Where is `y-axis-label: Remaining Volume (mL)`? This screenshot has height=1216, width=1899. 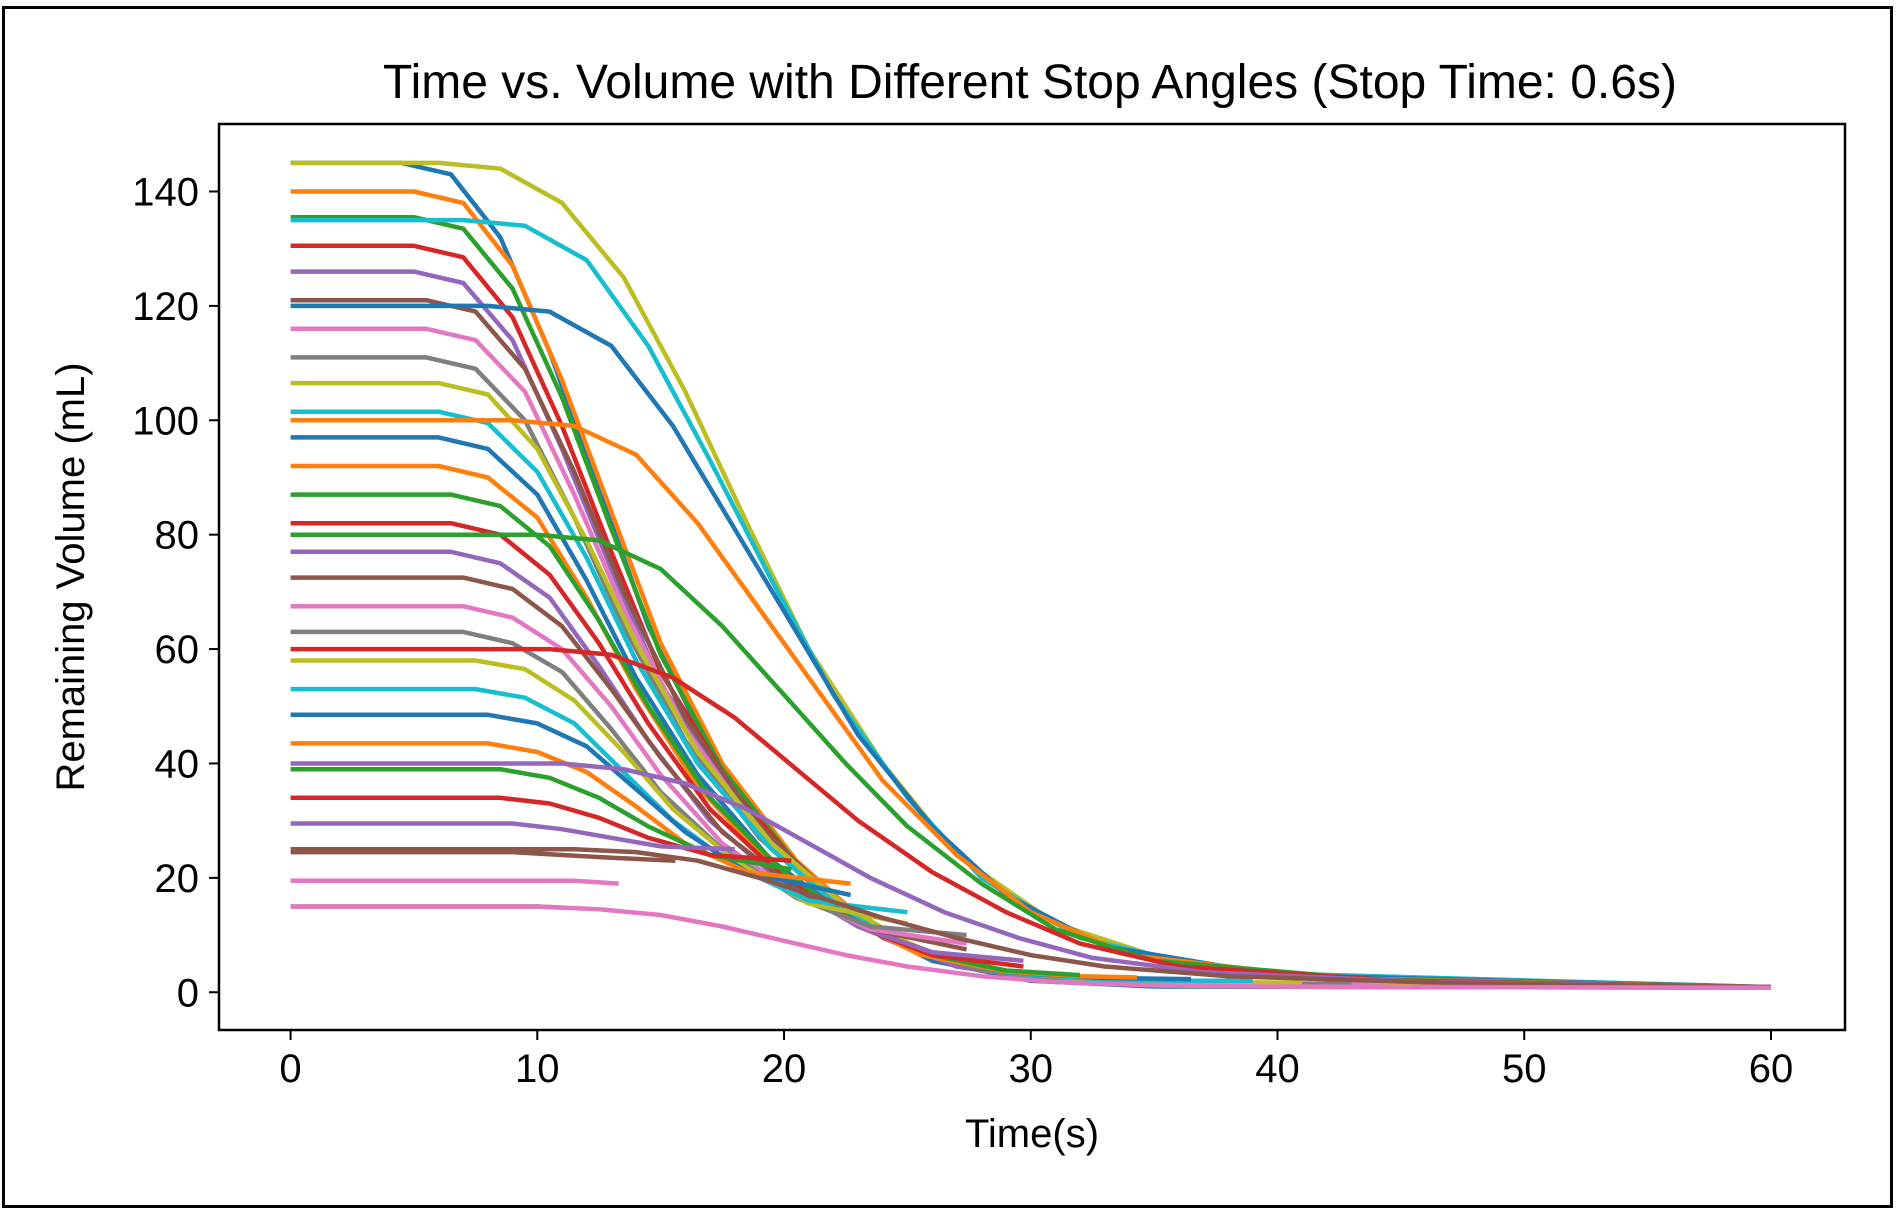 y-axis-label: Remaining Volume (mL) is located at coordinates (71, 576).